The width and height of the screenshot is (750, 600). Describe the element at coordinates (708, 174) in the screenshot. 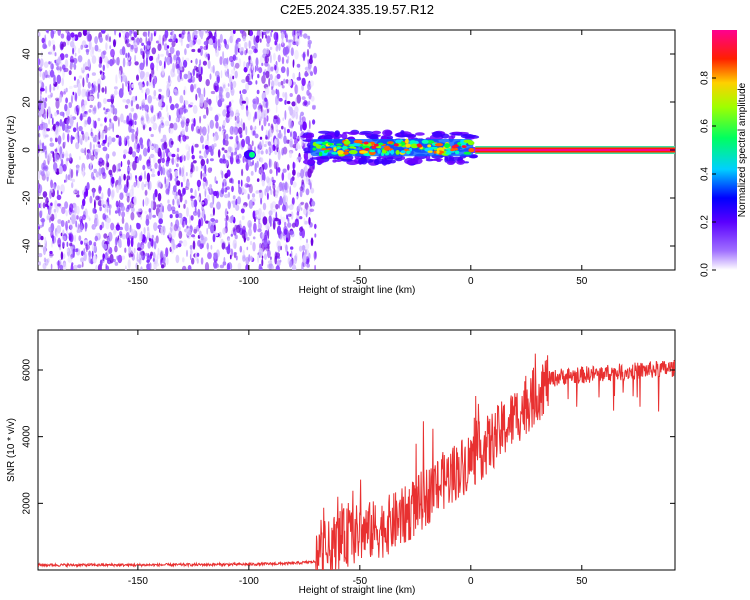

I see `colorbar-axes: 0.00.20.40.60.8` at that location.